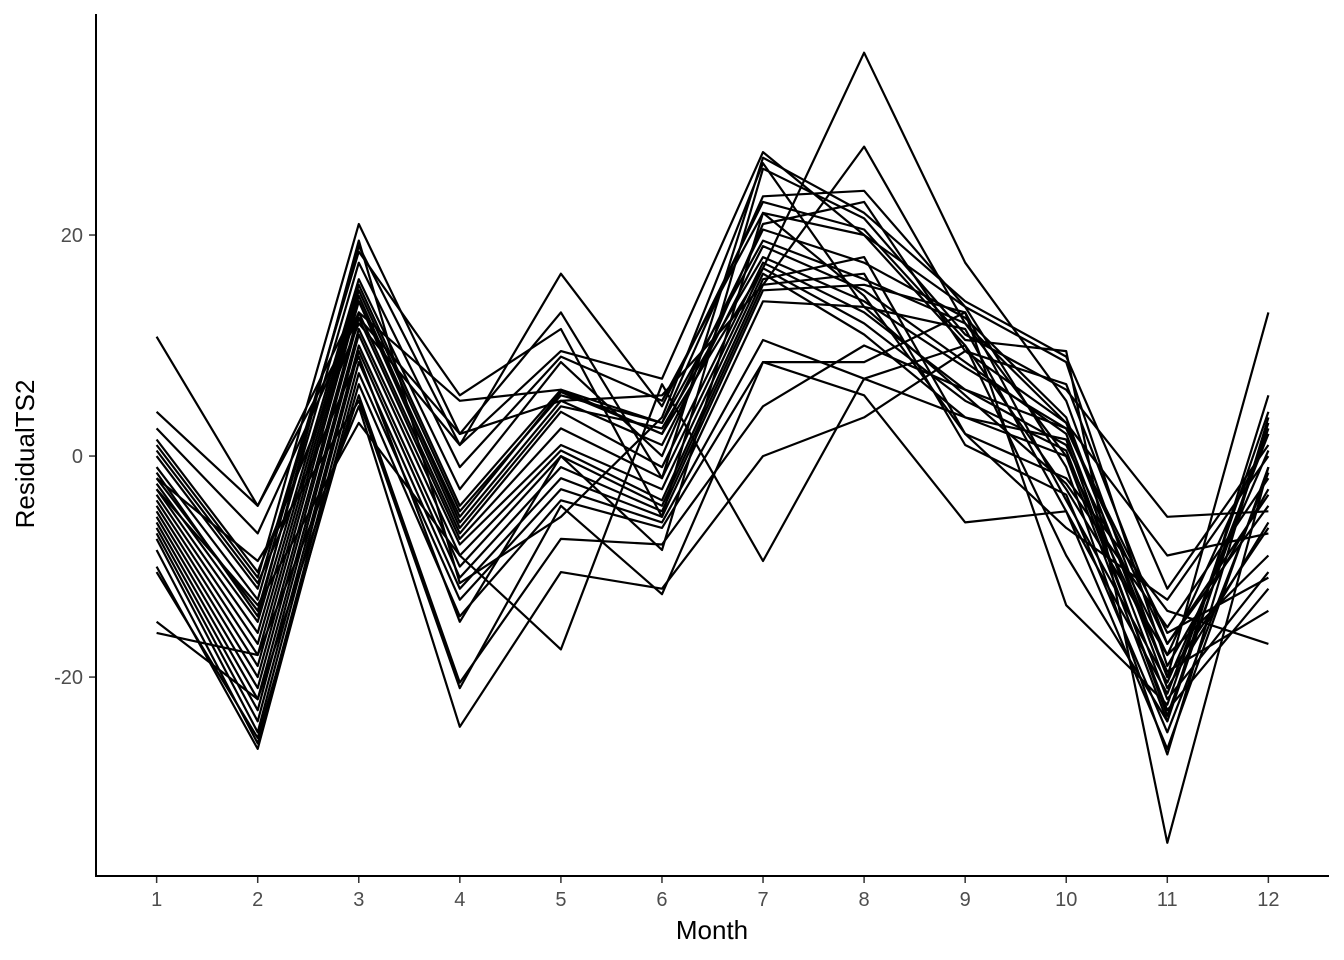 This screenshot has width=1344, height=960. I want to click on x-tick-label: 1, so click(156, 900).